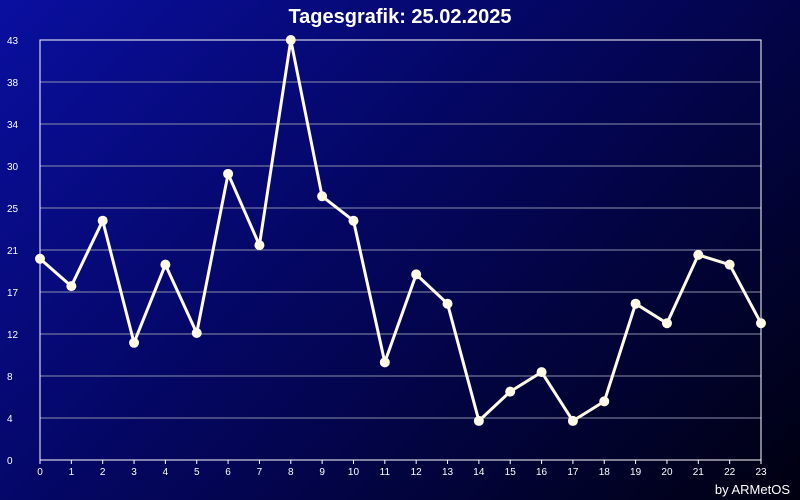  I want to click on x-tick-label: 11, so click(385, 472).